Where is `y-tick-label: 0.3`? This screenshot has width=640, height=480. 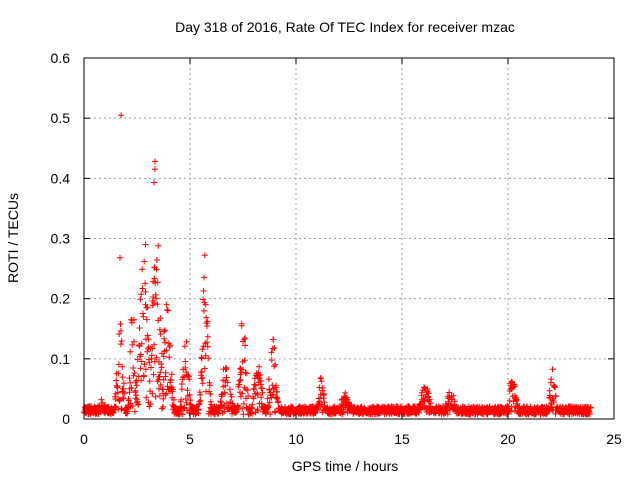
y-tick-label: 0.3 is located at coordinates (61, 239).